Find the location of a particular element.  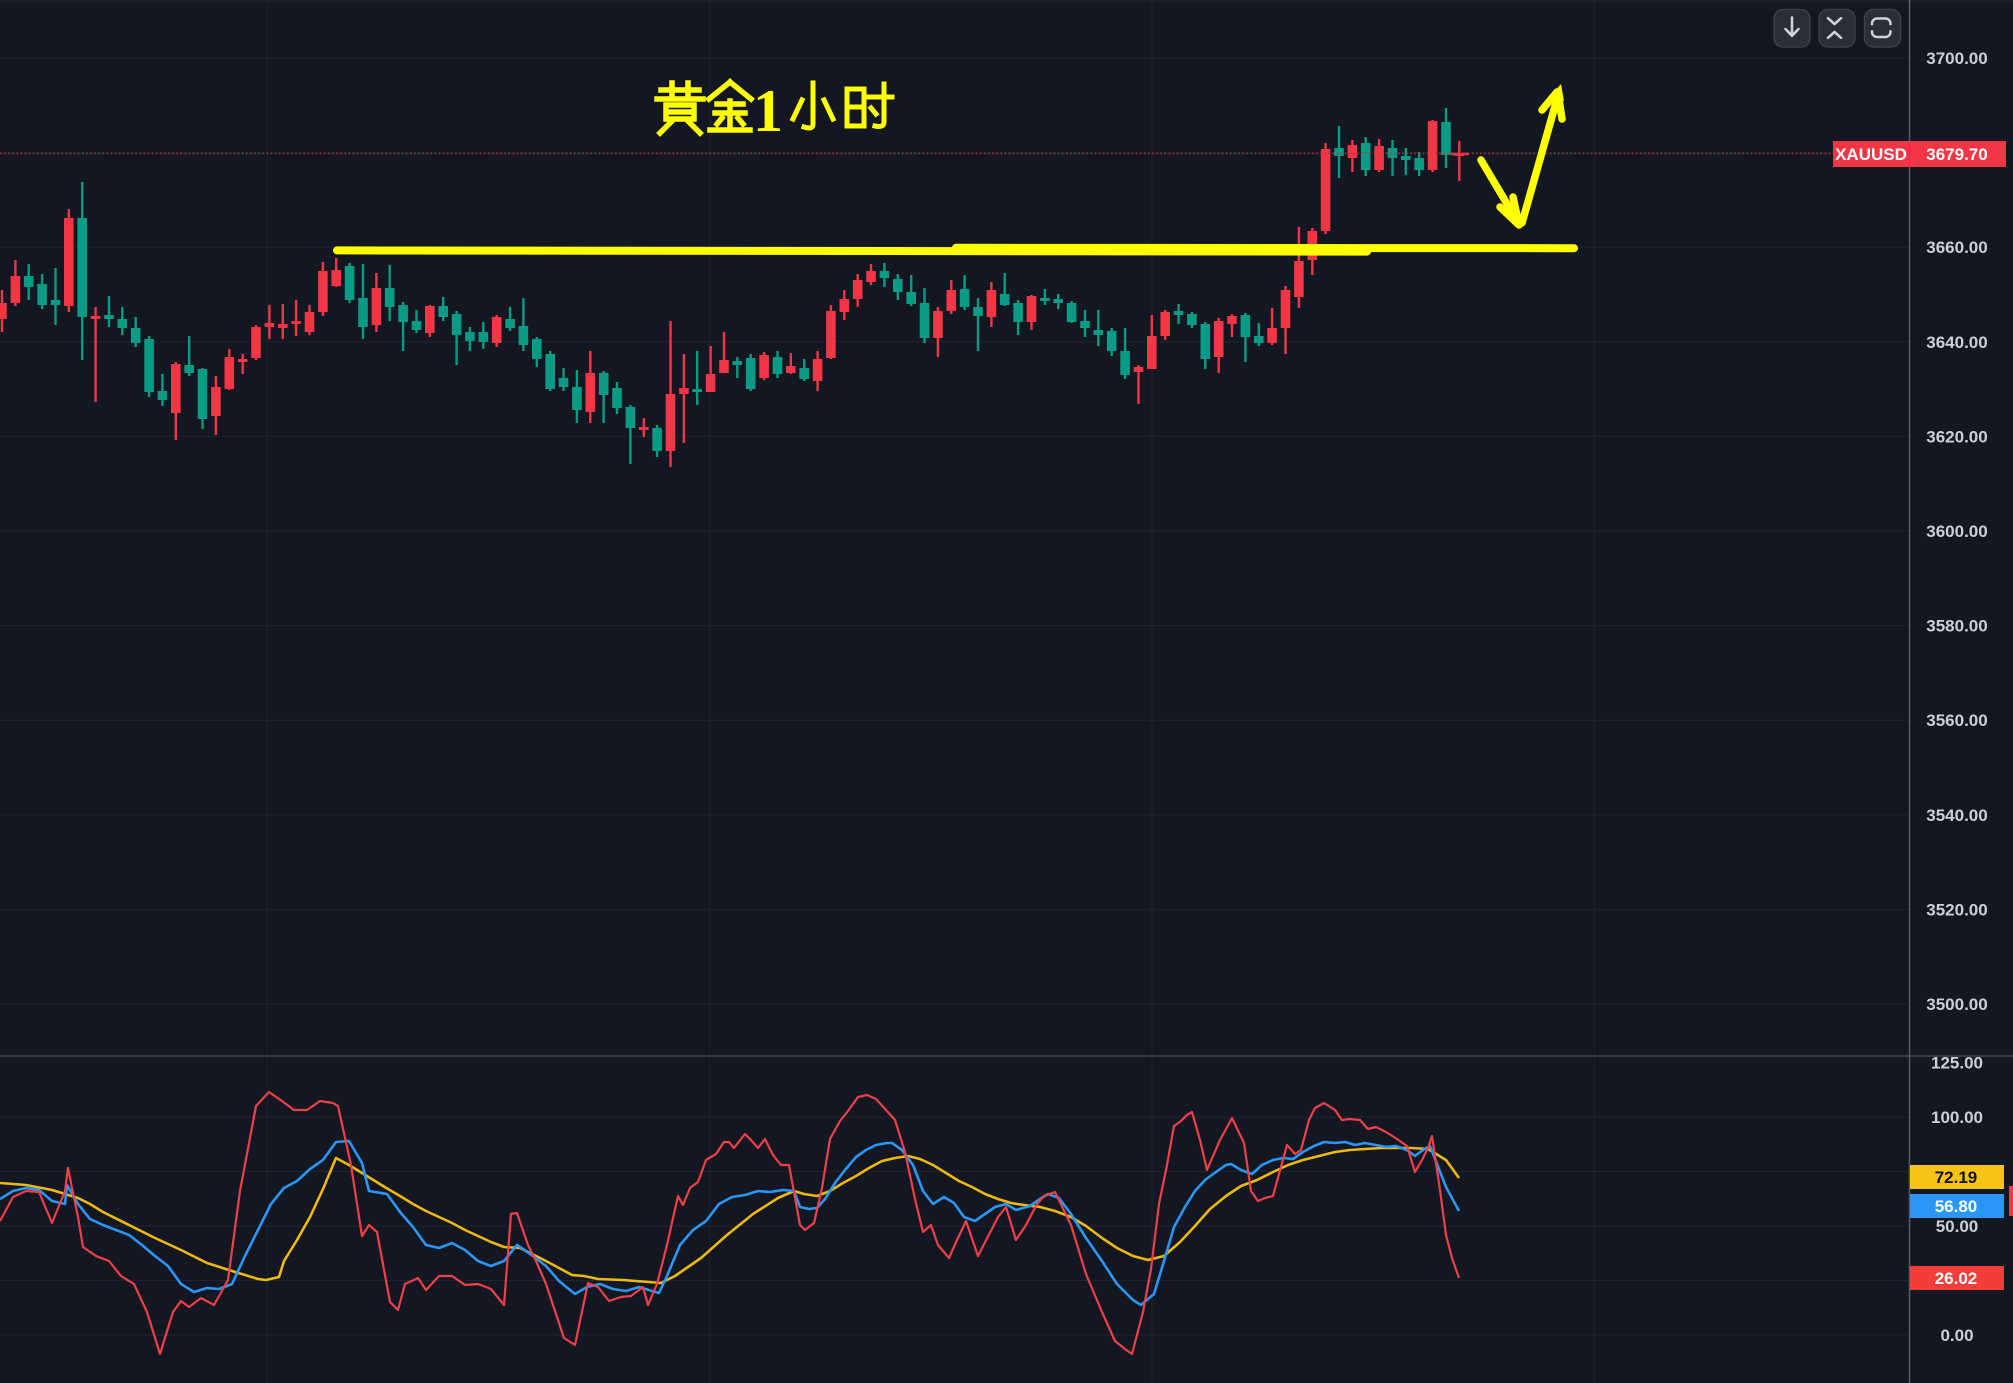

svg-text: 3580.00 is located at coordinates (1956, 626).